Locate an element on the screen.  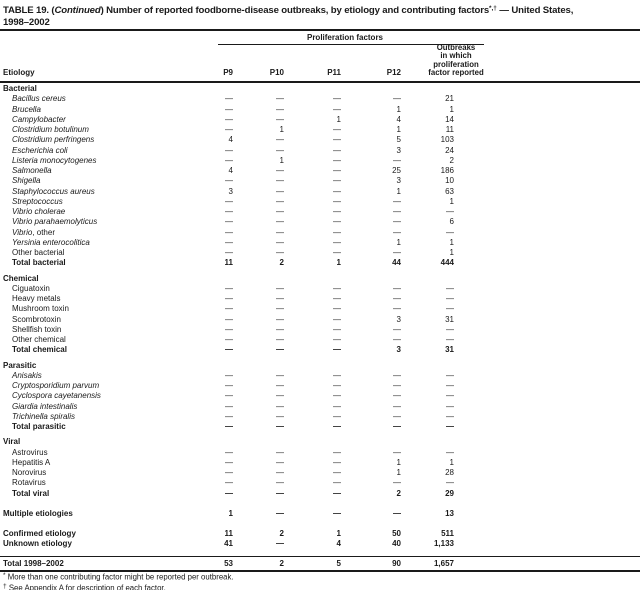
etiology-cell: Total parasitic is located at coordinates (39, 426).